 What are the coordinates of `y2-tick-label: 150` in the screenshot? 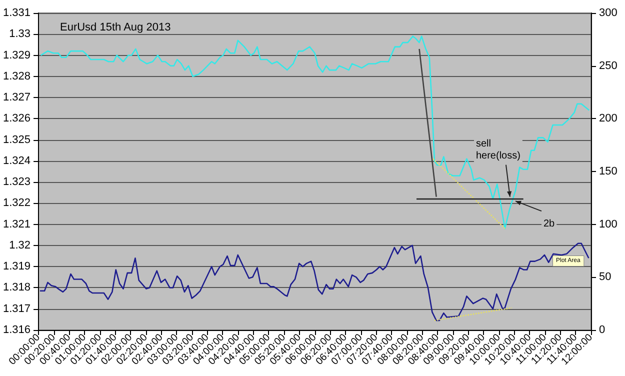 It's located at (608, 172).